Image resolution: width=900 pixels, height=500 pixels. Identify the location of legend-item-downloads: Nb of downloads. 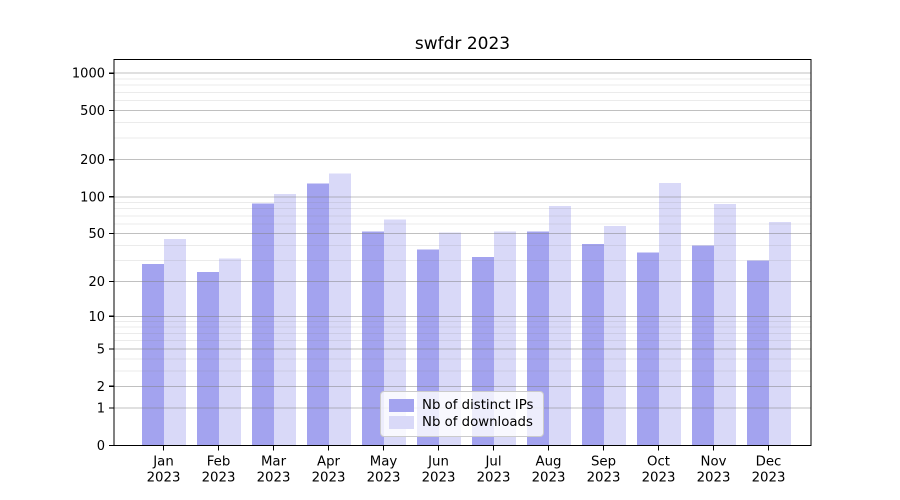
(462, 422).